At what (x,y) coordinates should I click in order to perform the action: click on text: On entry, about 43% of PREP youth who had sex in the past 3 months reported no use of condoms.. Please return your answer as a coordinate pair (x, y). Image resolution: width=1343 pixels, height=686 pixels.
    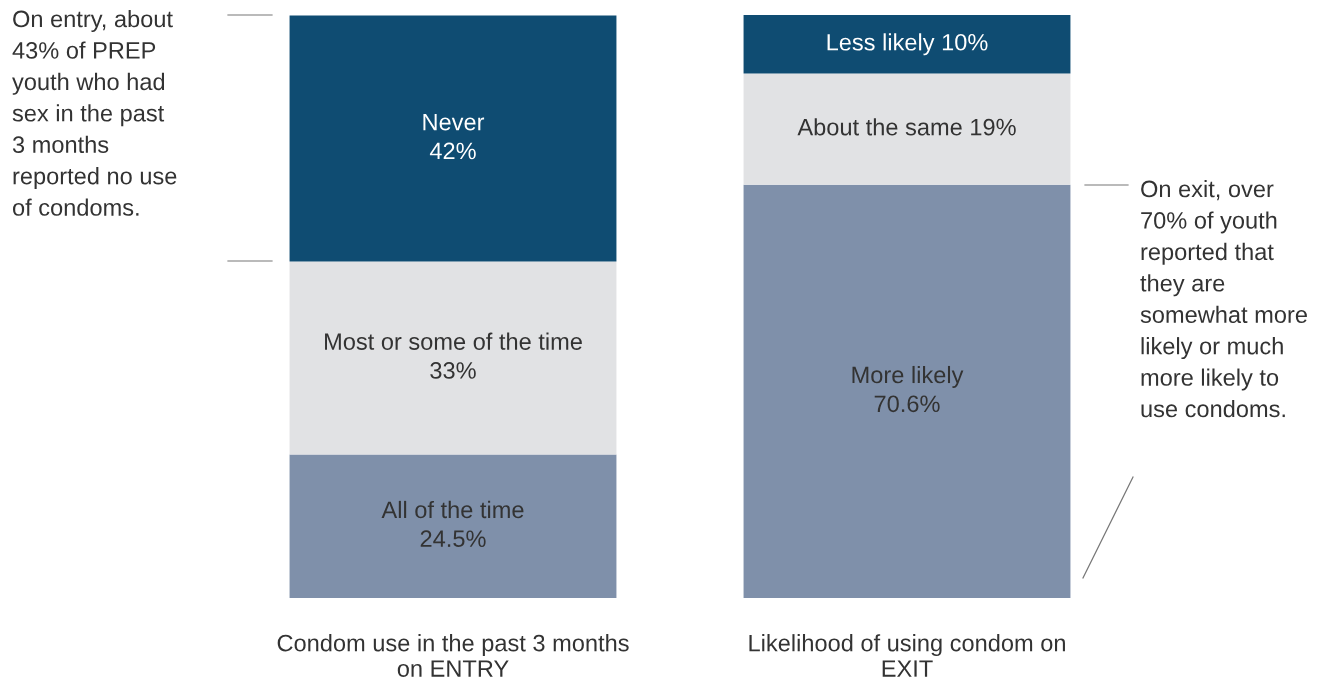
    Looking at the image, I should click on (94, 113).